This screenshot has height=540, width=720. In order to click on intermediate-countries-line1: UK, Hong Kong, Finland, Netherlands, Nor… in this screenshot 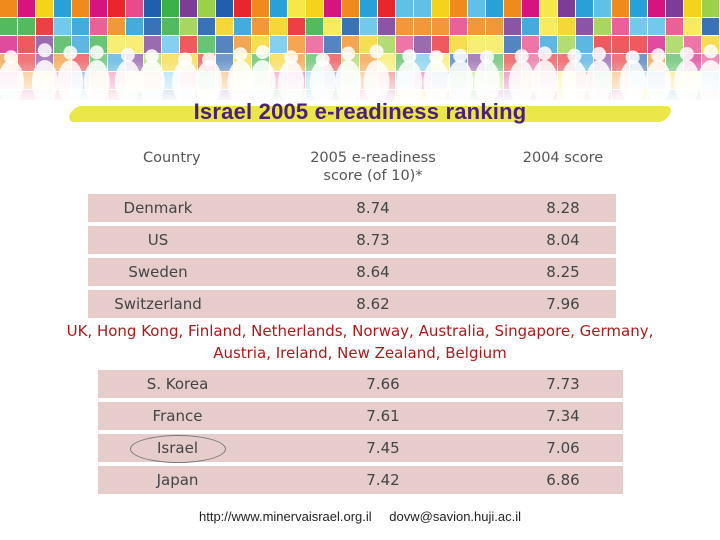, I will do `click(360, 331)`.